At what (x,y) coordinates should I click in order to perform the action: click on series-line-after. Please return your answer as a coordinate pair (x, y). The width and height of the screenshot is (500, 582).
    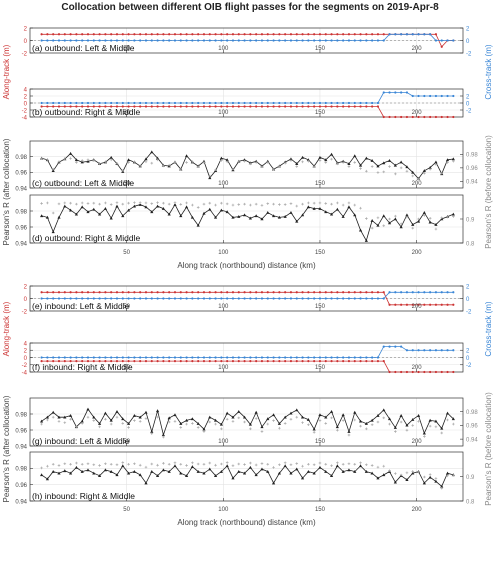
    Looking at the image, I should click on (247, 422).